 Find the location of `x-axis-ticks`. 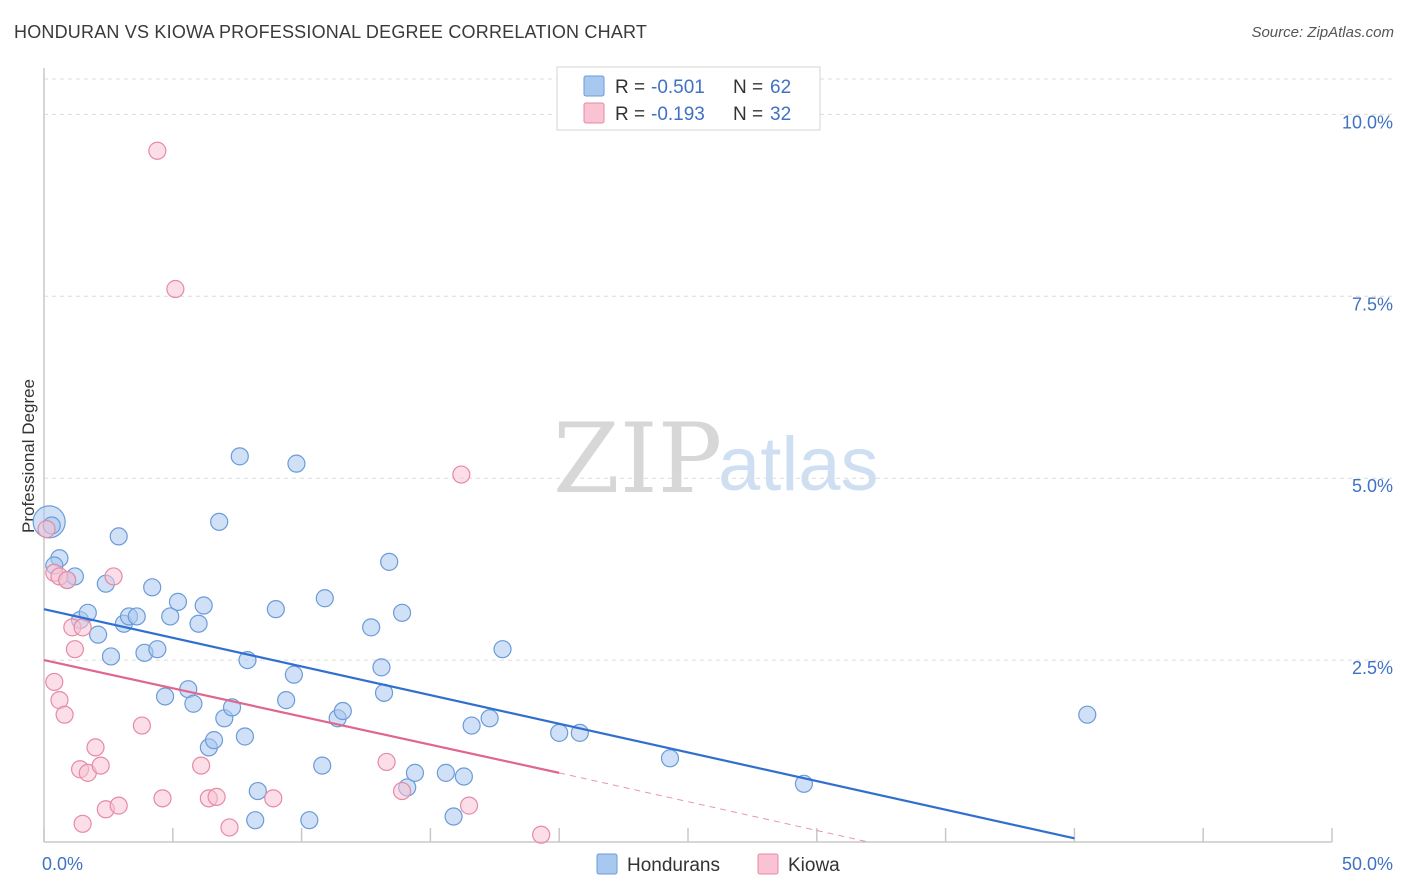

x-axis-ticks is located at coordinates (688, 835).